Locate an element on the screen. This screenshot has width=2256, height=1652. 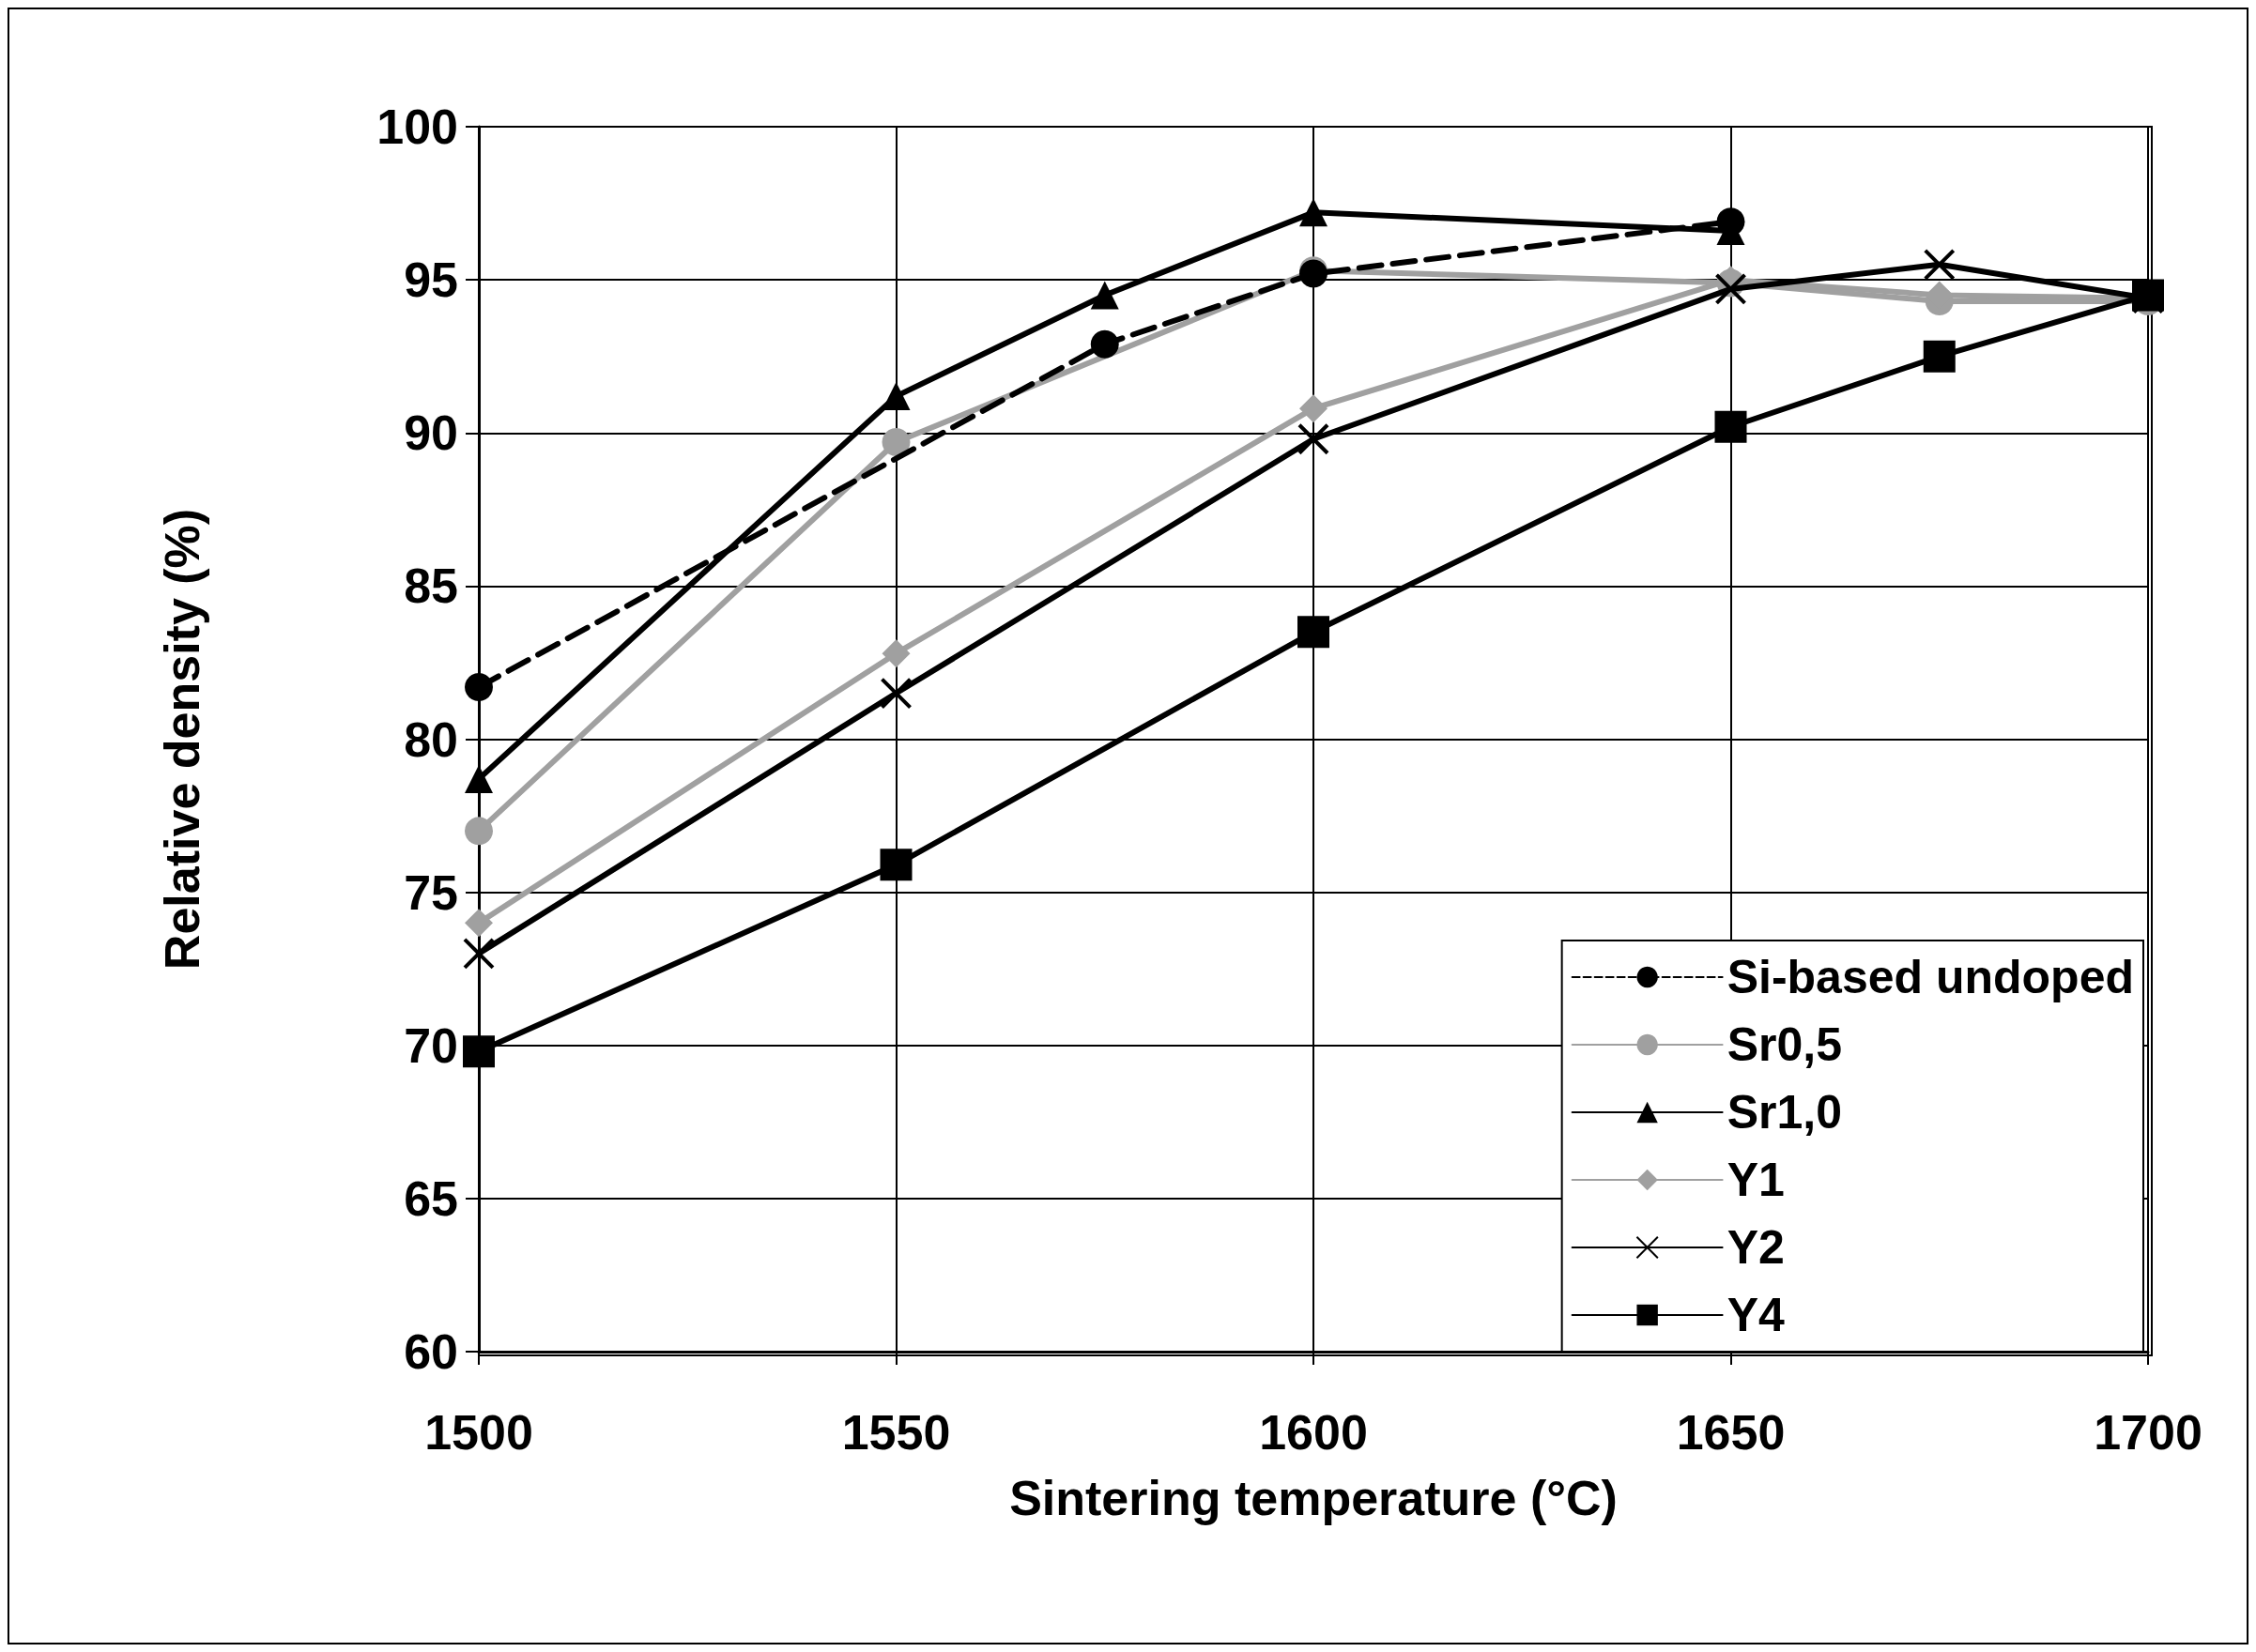
y-tick-label: 90 is located at coordinates (431, 433).